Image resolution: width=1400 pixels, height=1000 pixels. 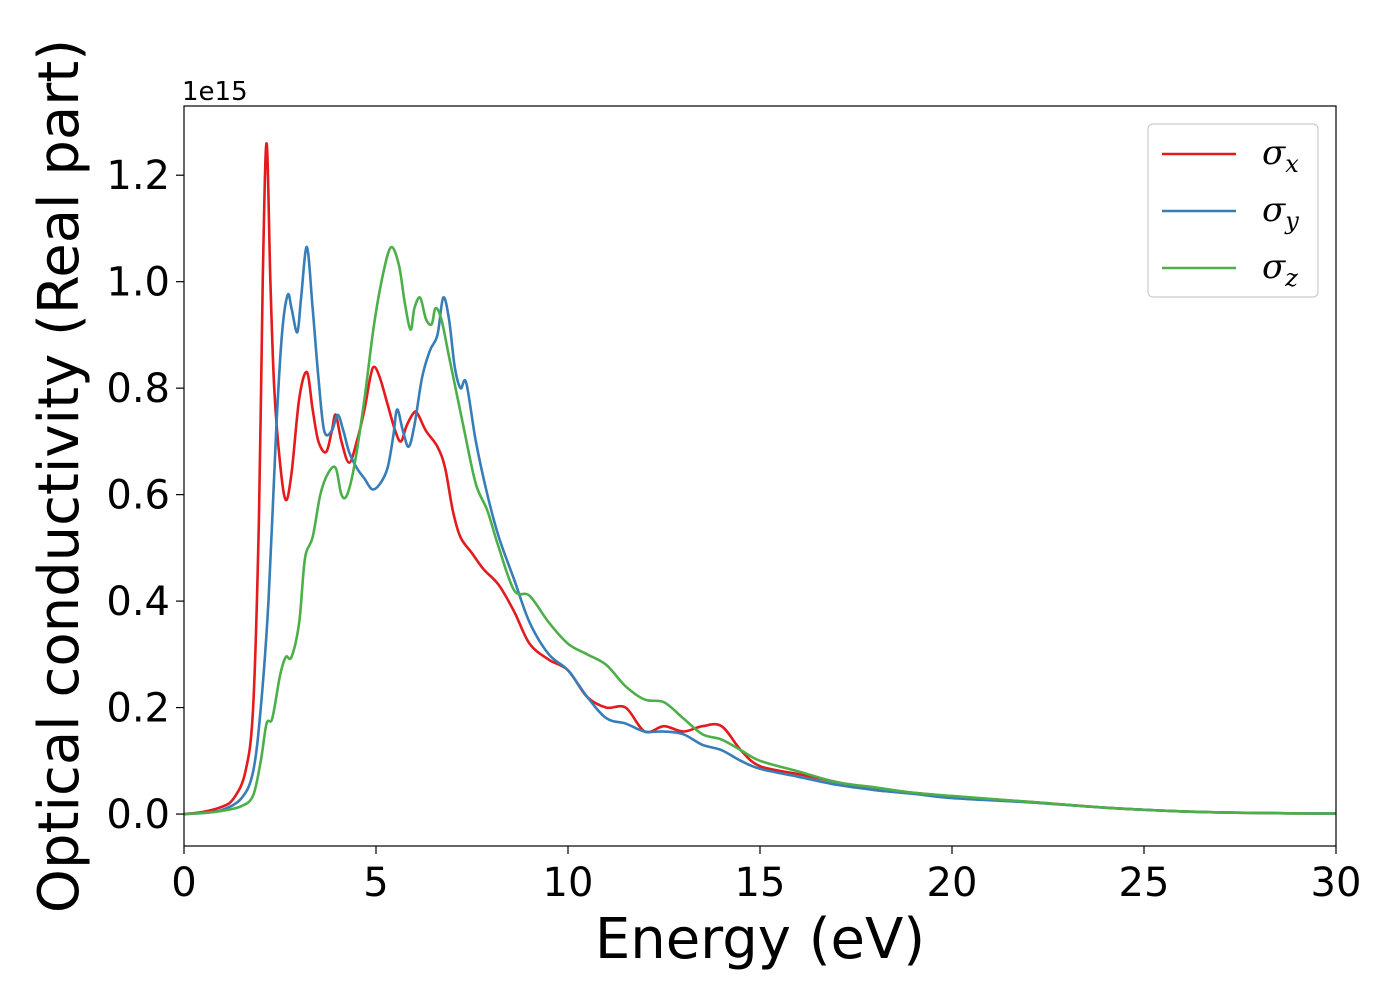 What do you see at coordinates (138, 815) in the screenshot?
I see `y-tick-label: 0.0` at bounding box center [138, 815].